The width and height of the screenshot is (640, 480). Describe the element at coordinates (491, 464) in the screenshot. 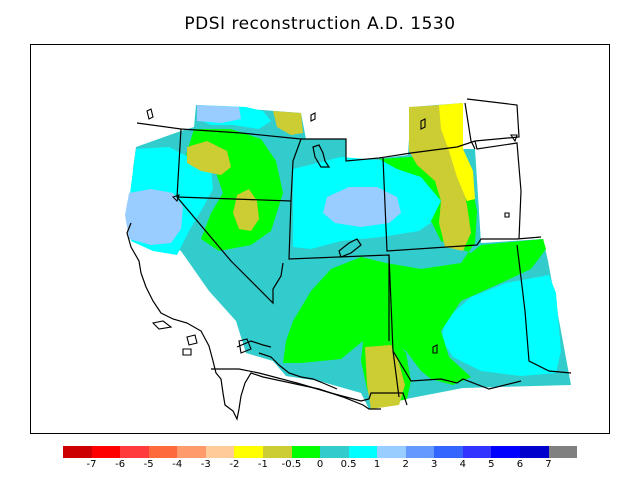

I see `legend-label: 5` at that location.